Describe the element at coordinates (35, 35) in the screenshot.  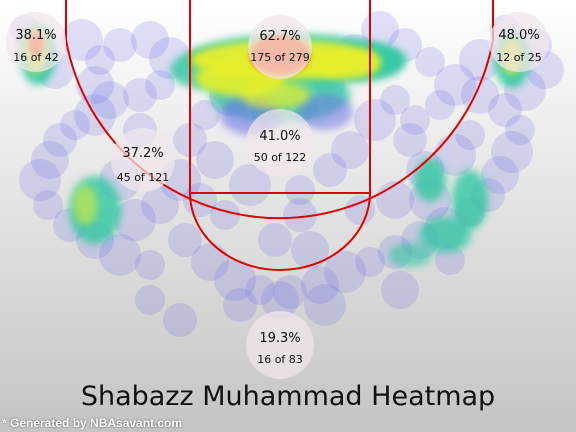
I see `zone-percentage: 38.1%` at that location.